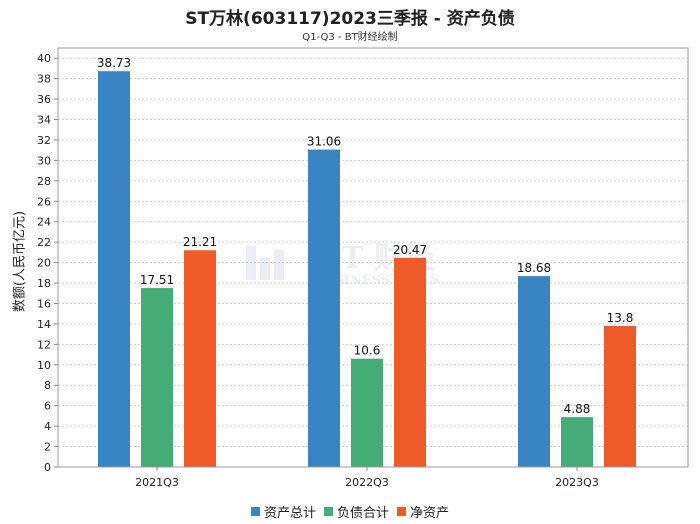 Image resolution: width=700 pixels, height=524 pixels. What do you see at coordinates (200, 242) in the screenshot?
I see `bar-value-label: 21.21` at bounding box center [200, 242].